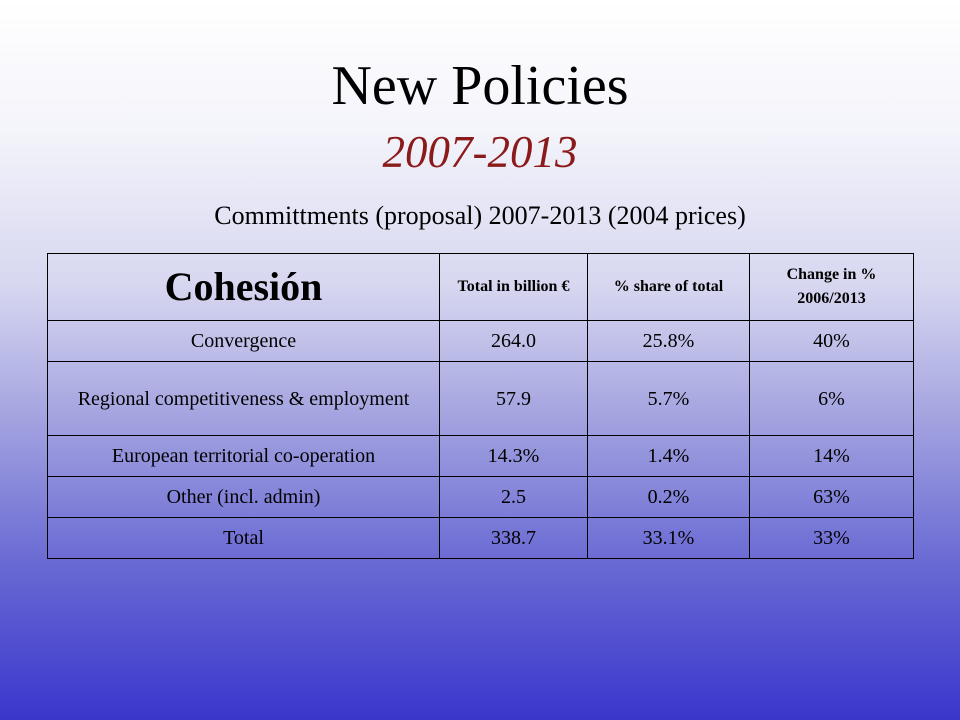  Describe the element at coordinates (243, 341) in the screenshot. I see `row-label: Convergence` at that location.